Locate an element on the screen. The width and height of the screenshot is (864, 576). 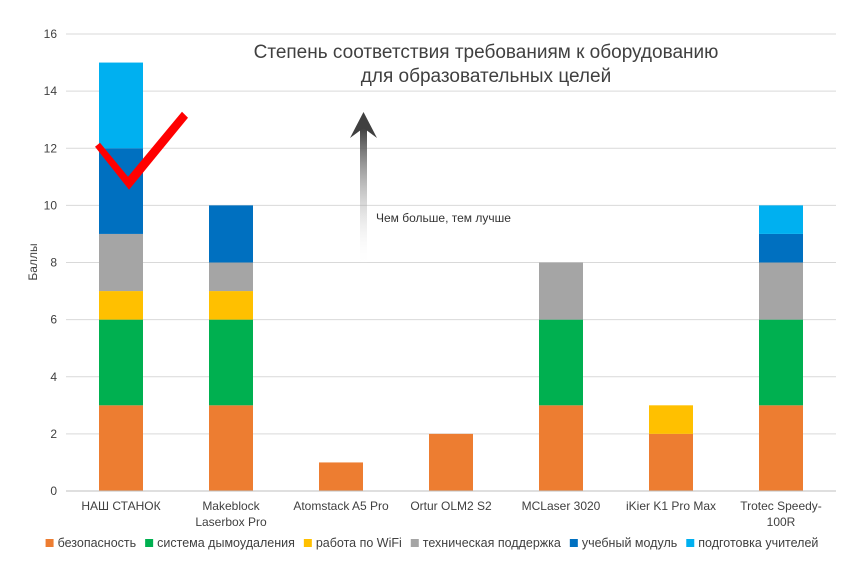
x-category-label: Atomstack A5 Pro is located at coordinates (341, 506).